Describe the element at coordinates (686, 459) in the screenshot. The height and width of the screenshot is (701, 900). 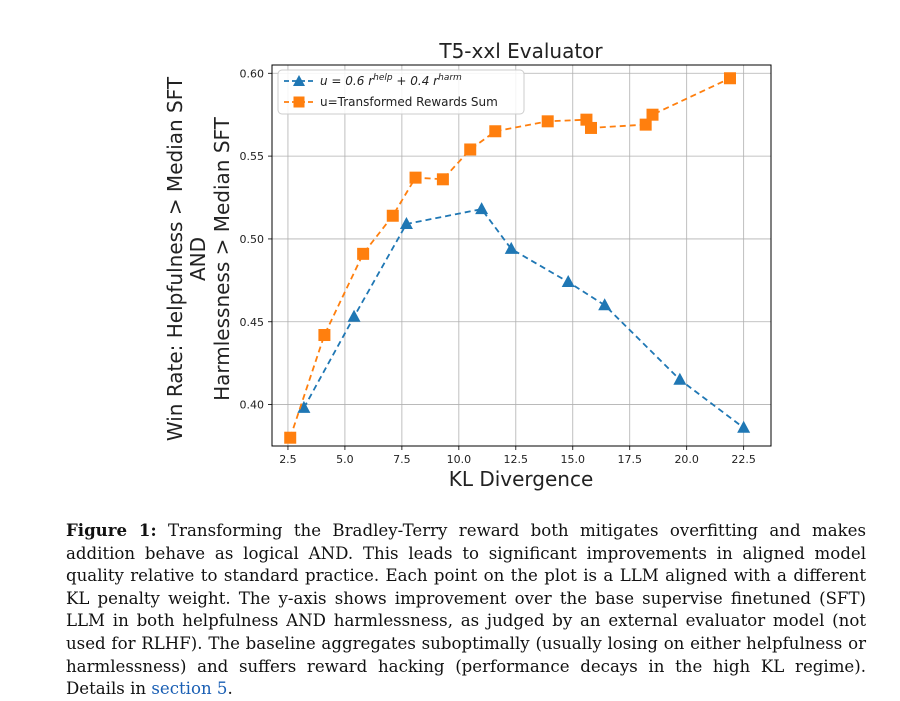
I see `x-tick-label: 20.0` at that location.